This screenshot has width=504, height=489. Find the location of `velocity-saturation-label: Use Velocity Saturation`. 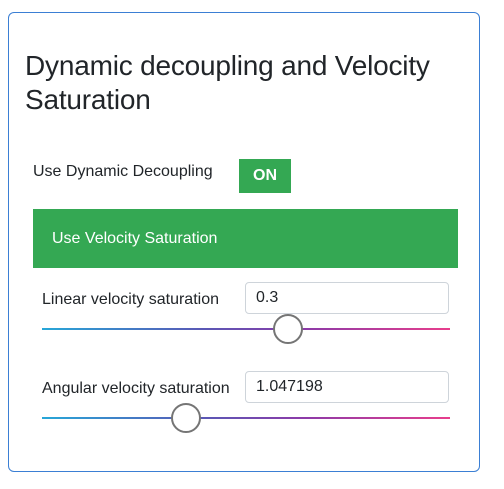

velocity-saturation-label: Use Velocity Saturation is located at coordinates (135, 238).